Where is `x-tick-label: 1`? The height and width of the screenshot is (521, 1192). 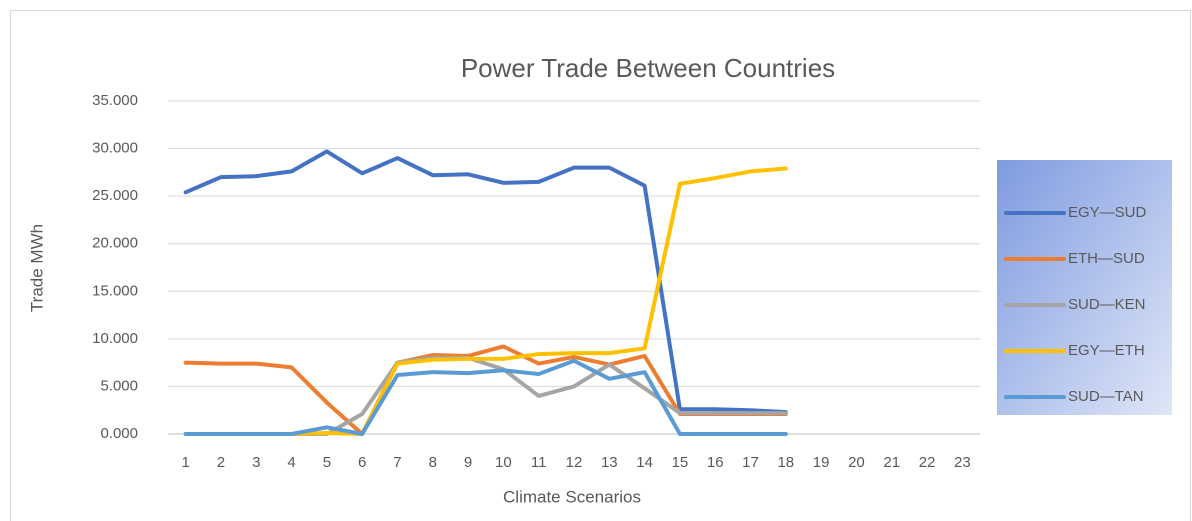 x-tick-label: 1 is located at coordinates (185, 462).